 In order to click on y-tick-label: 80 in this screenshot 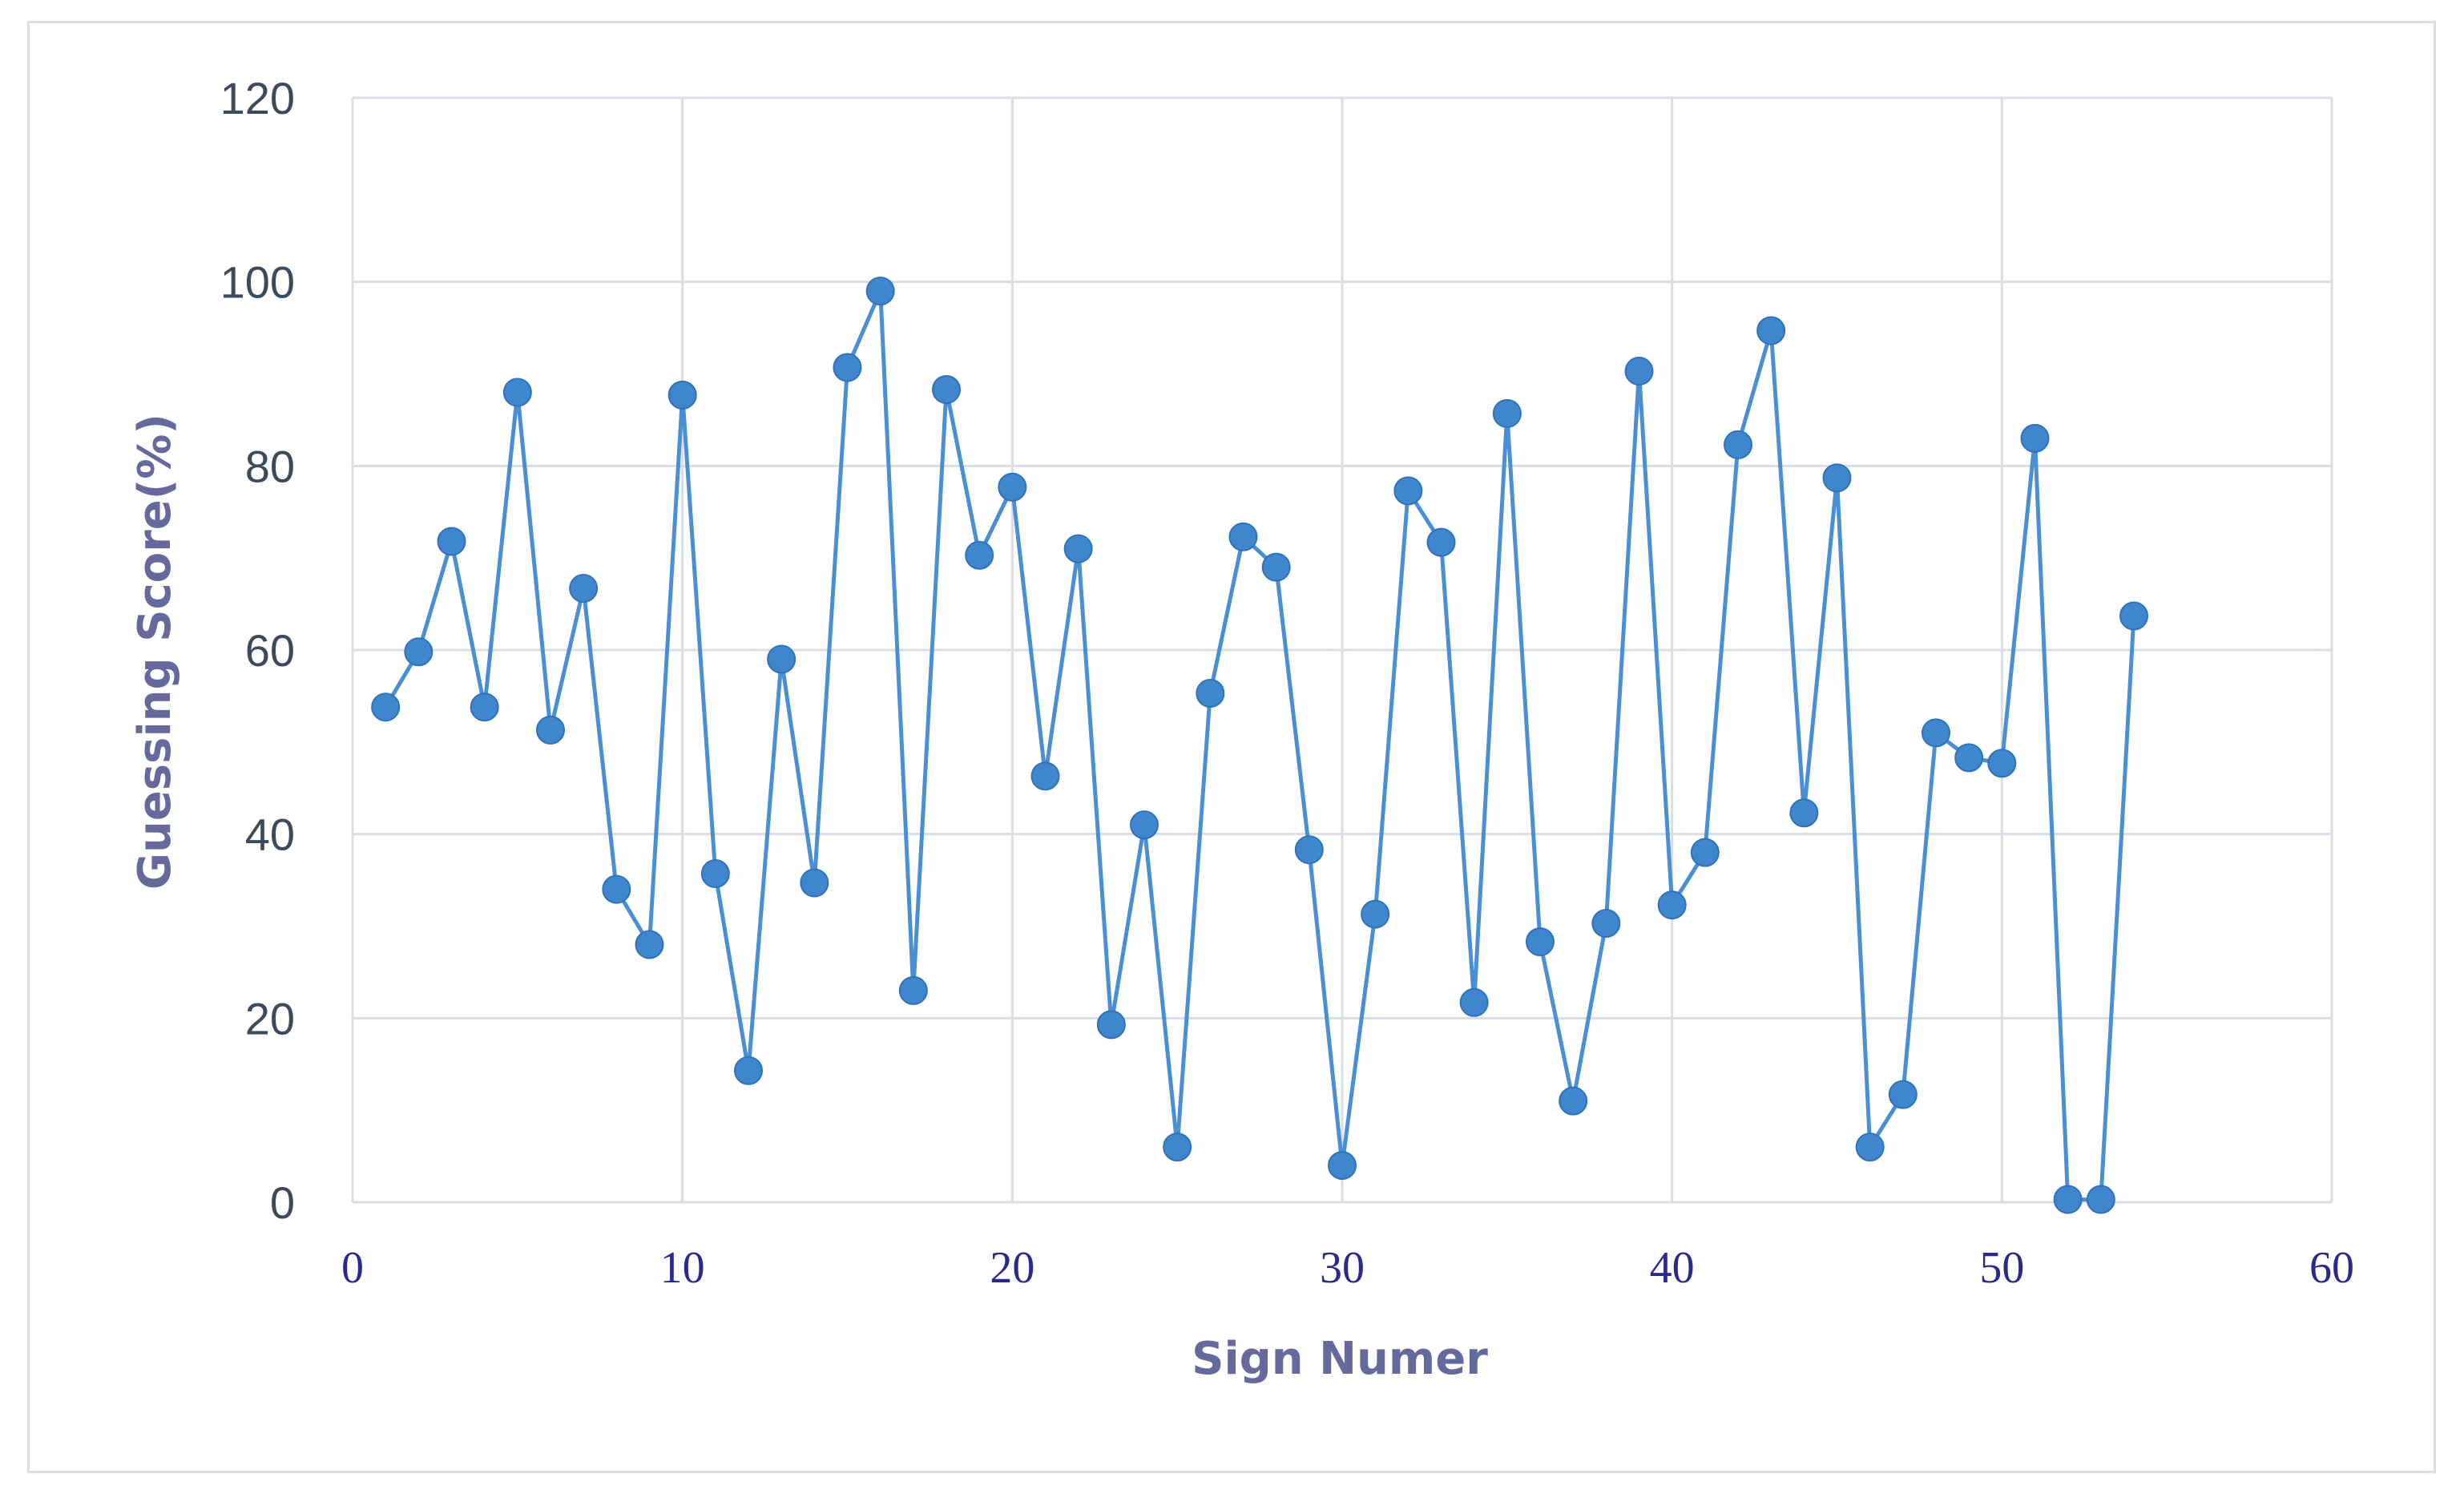, I will do `click(270, 466)`.